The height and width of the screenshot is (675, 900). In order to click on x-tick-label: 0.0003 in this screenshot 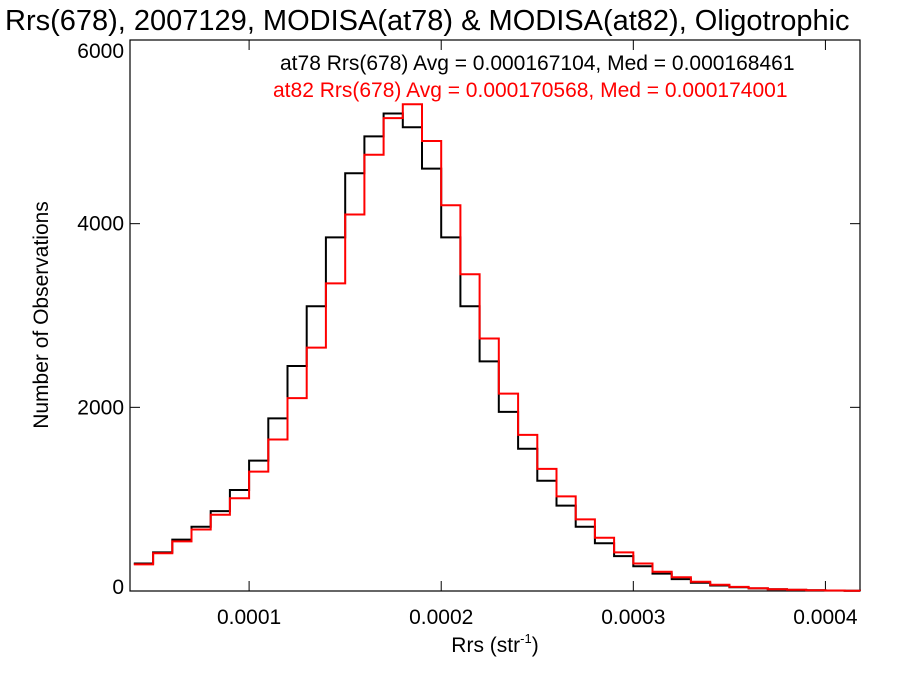, I will do `click(633, 617)`.